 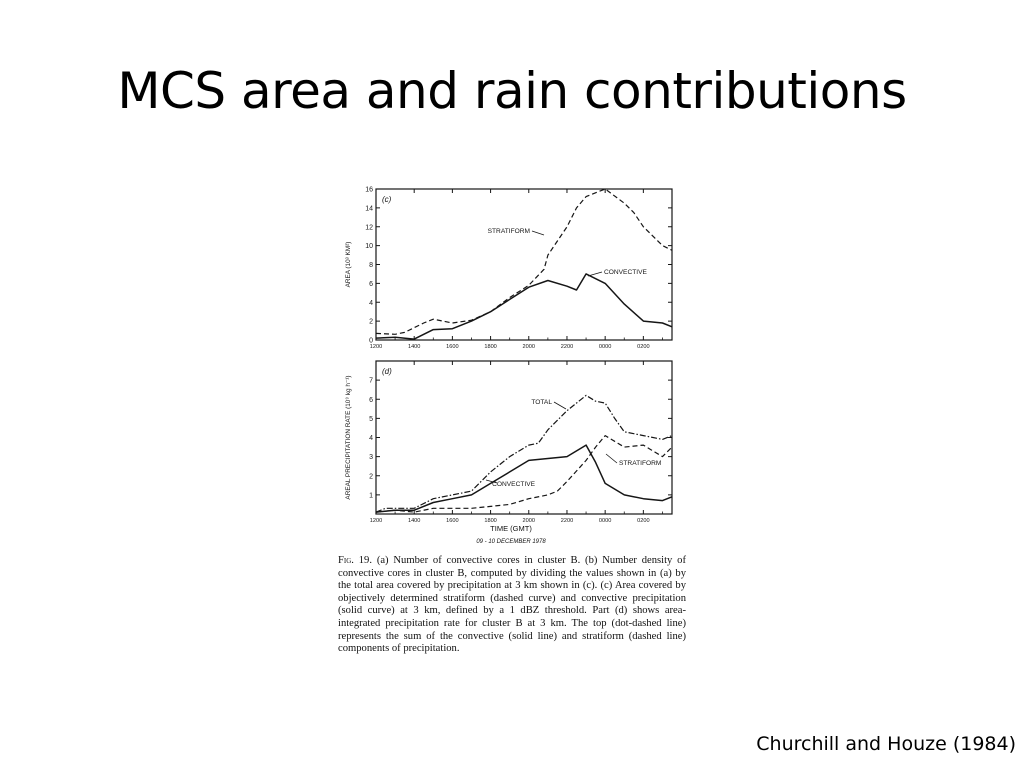 I want to click on y-tick-label: 3, so click(x=371, y=457).